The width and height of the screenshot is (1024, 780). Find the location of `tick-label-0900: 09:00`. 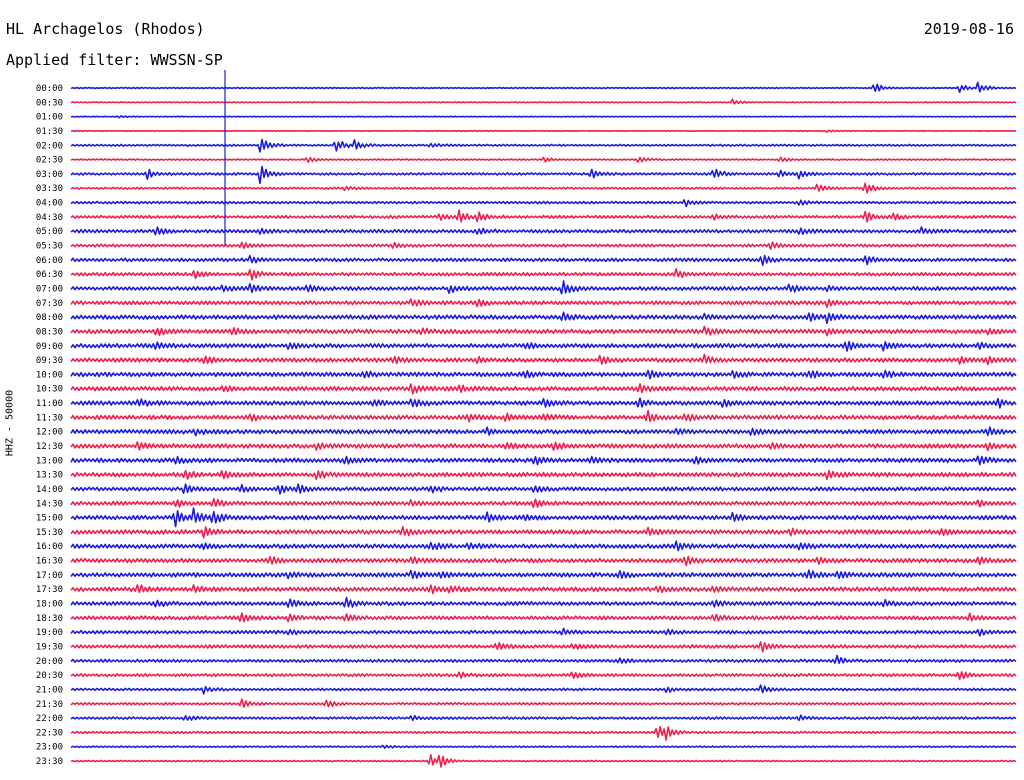

tick-label-0900: 09:00 is located at coordinates (49, 347).